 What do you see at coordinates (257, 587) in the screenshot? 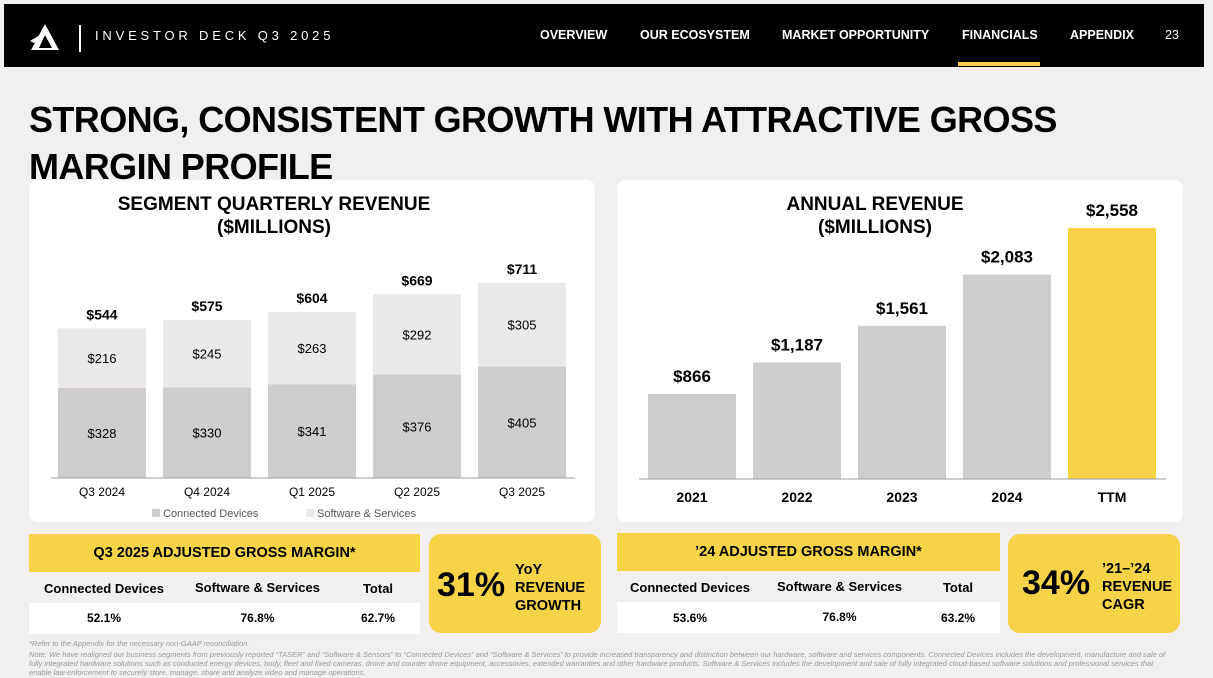
I see `q3-gm-col-software-services: Software & Services` at bounding box center [257, 587].